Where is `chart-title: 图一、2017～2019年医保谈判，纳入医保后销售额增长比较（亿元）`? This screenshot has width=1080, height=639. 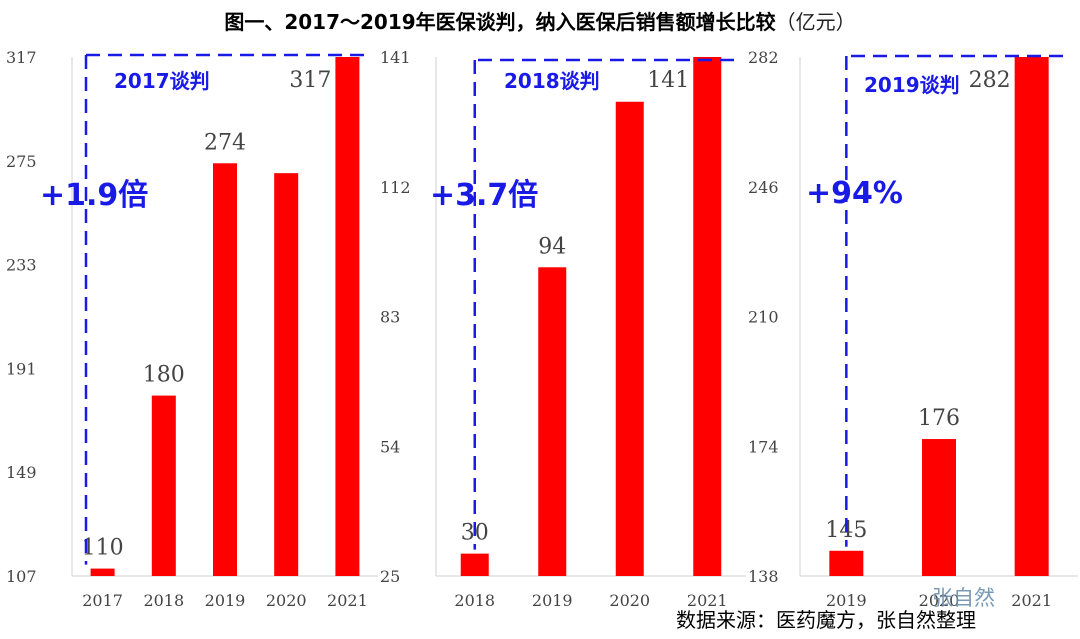 chart-title: 图一、2017～2019年医保谈判，纳入医保后销售额增长比较（亿元） is located at coordinates (540, 20).